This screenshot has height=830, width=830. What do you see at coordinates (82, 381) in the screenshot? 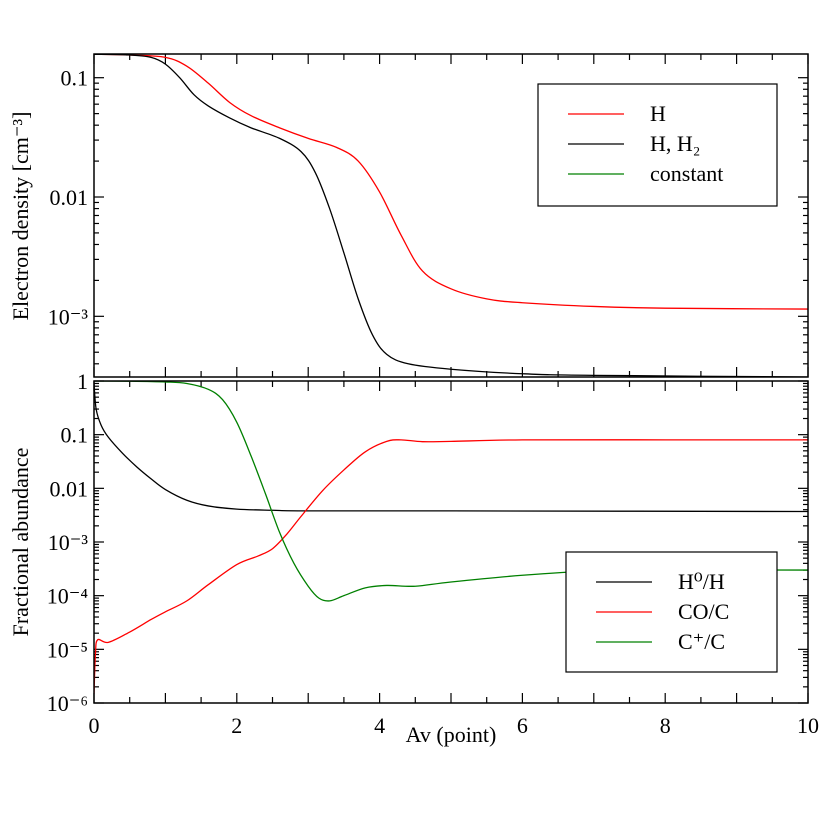
I see `y-tick-label: 1` at bounding box center [82, 381].